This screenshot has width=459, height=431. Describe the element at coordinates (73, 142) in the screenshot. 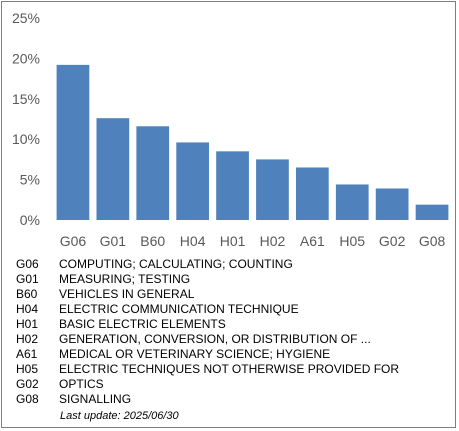

I see `bar-g06` at that location.